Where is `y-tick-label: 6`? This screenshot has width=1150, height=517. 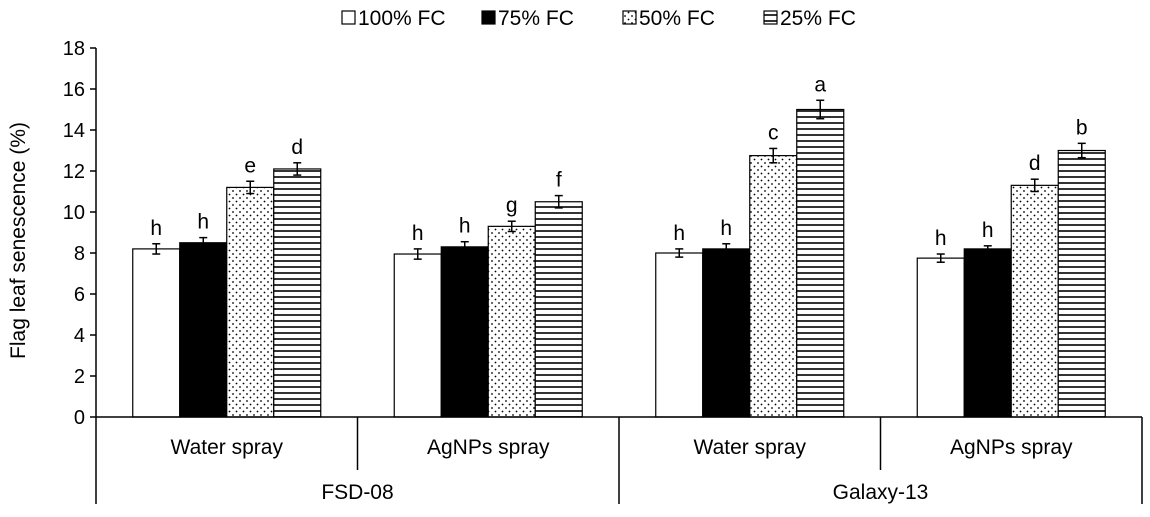 y-tick-label: 6 is located at coordinates (79, 295).